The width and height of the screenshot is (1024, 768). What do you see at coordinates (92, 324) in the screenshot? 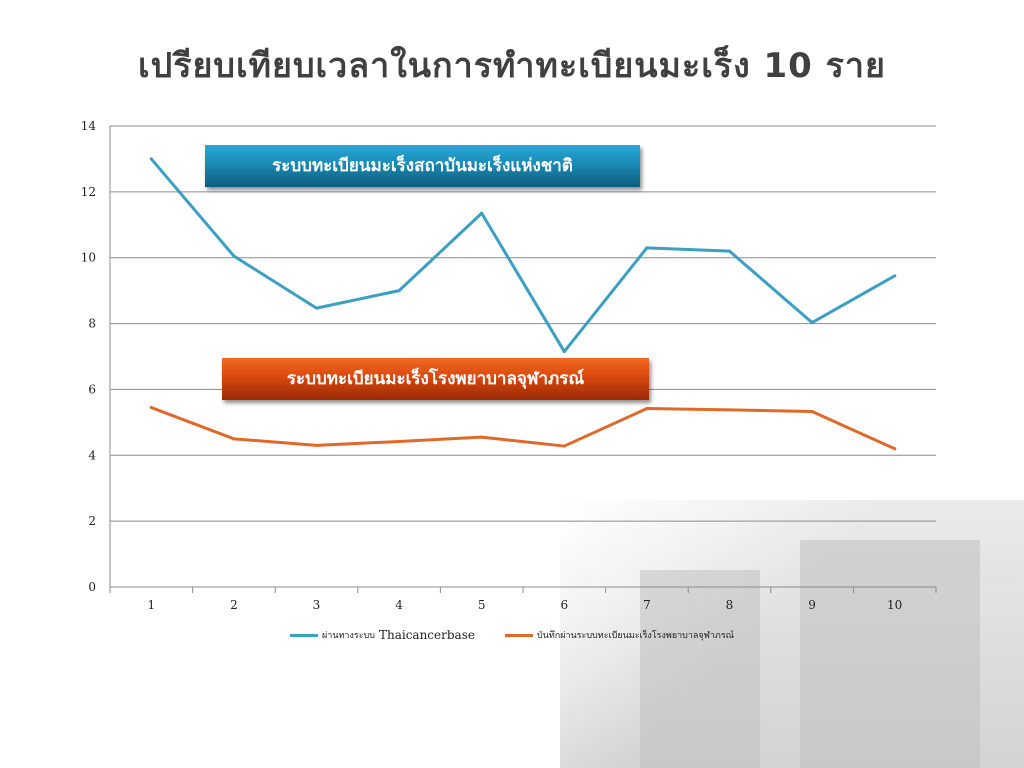
I see `y-tick-label: 8` at bounding box center [92, 324].